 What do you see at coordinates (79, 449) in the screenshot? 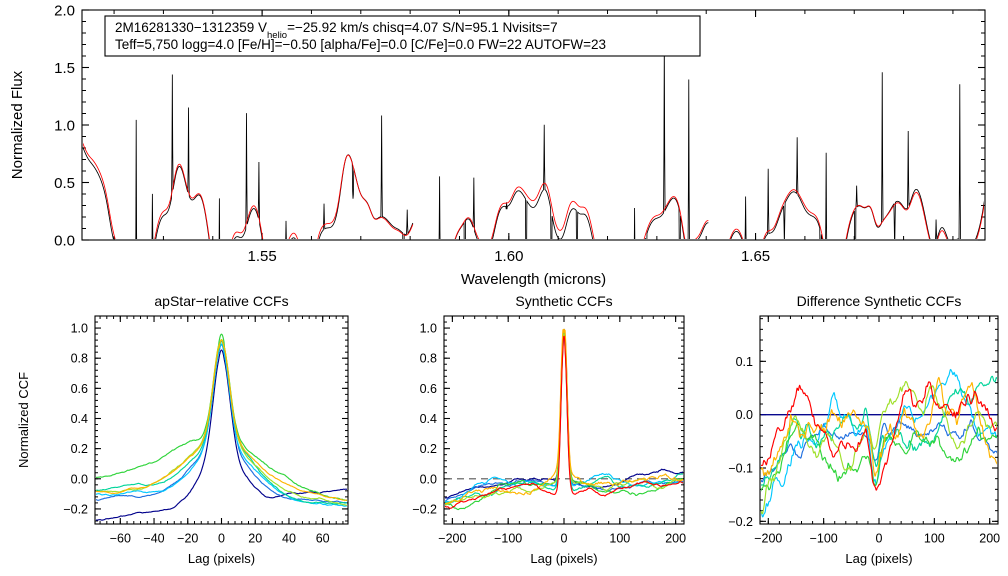
I see `ccf-apstar-yticklabel: 0.2` at bounding box center [79, 449].